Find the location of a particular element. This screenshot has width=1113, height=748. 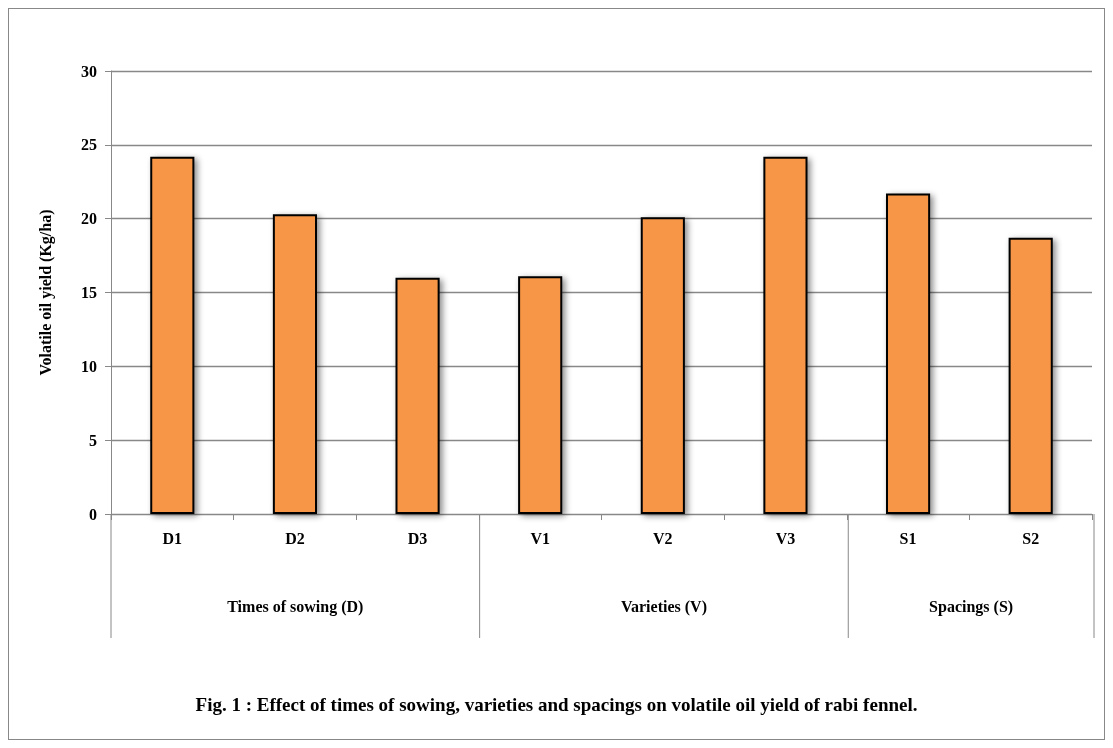

y-tick-label: 15 is located at coordinates (89, 292).